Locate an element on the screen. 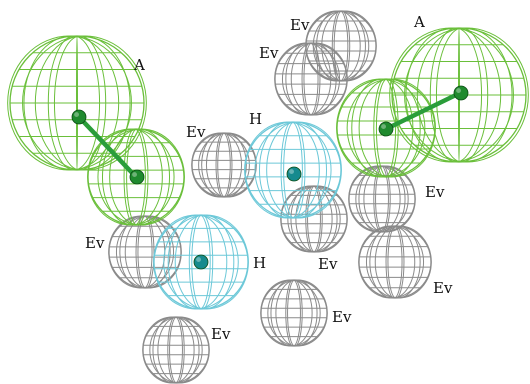  label-ev-left-low: Ev is located at coordinates (95, 243).